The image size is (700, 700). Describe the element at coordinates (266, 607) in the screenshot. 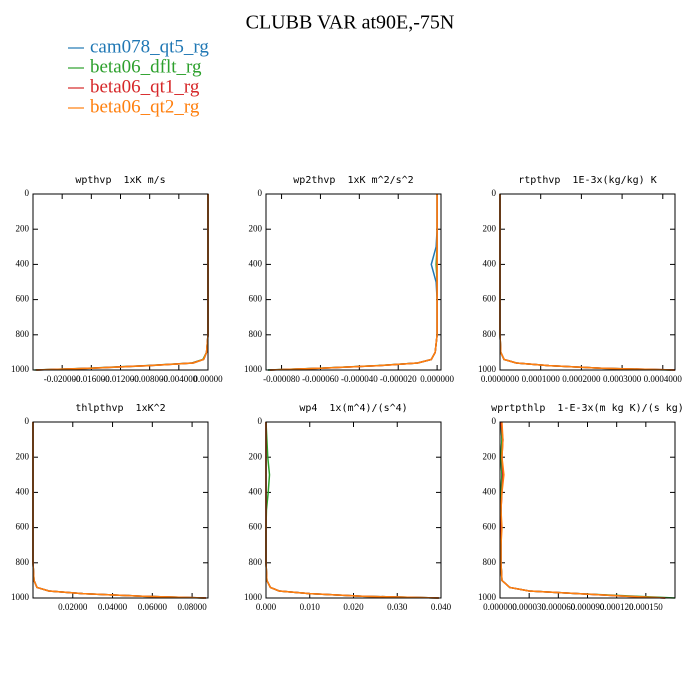

I see `x-tick-label: 0.000` at that location.